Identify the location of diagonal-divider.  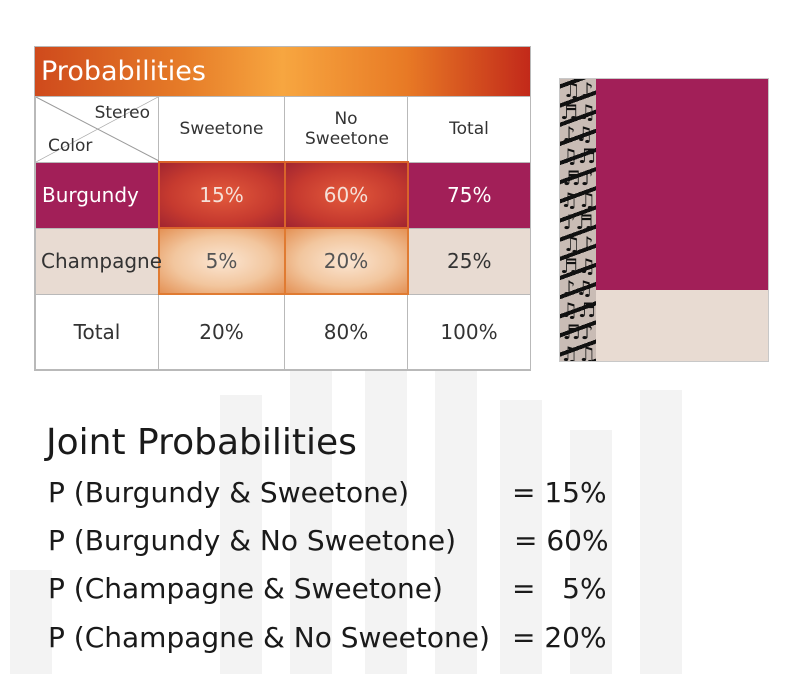
(97, 129).